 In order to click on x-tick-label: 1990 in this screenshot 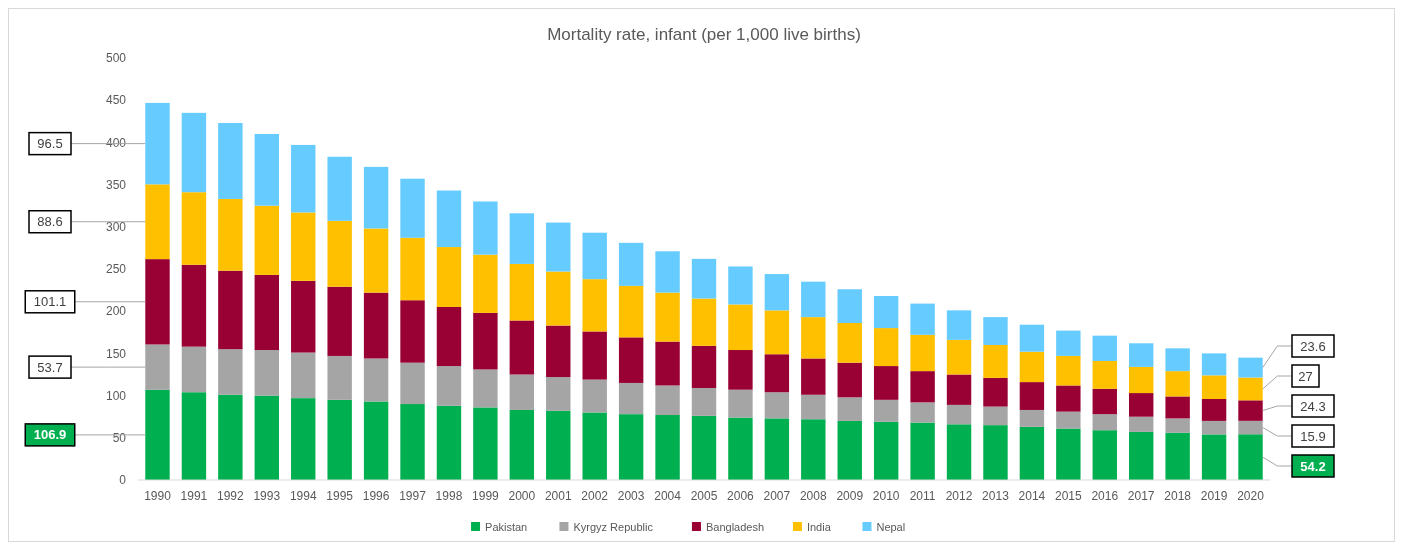, I will do `click(158, 496)`.